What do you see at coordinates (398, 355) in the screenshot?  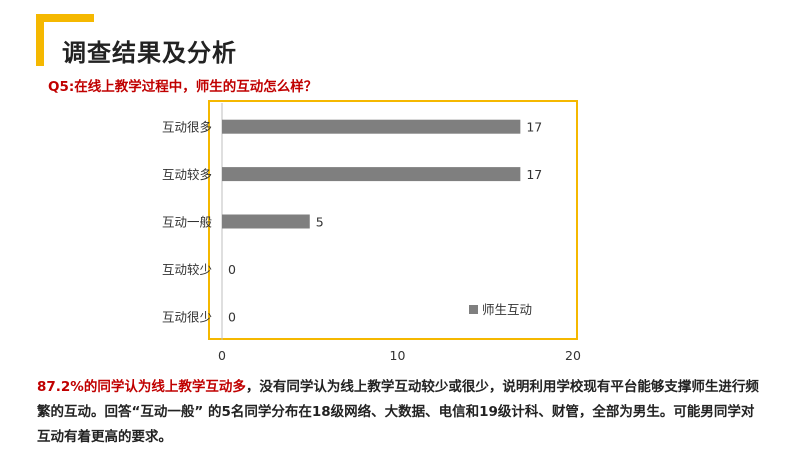 I see `x-tick-label: 10` at bounding box center [398, 355].